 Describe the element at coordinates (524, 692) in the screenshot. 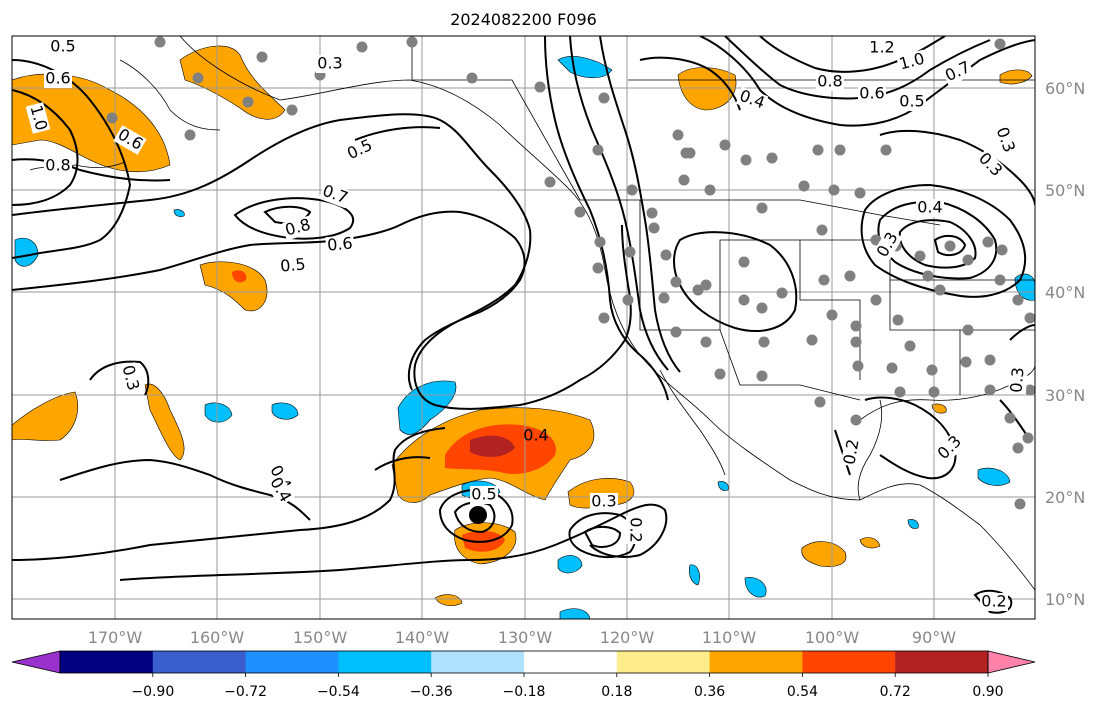

I see `colorbar-tick-label: −0.18` at that location.